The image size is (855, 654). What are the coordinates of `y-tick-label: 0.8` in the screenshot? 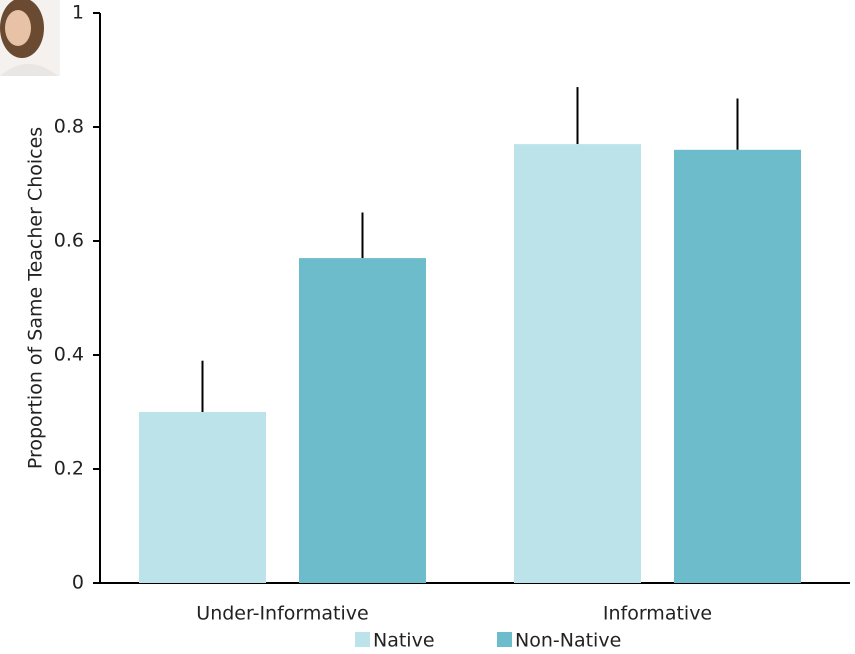 It's located at (69, 127).